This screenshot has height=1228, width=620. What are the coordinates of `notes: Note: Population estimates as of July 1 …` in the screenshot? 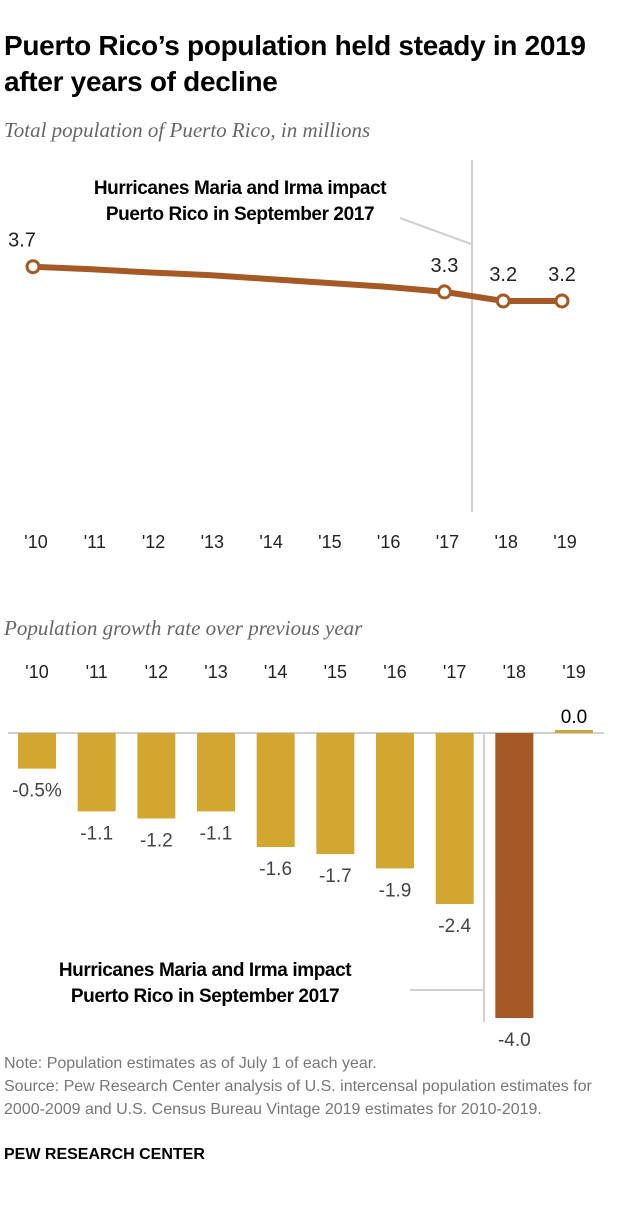 It's located at (310, 1086).